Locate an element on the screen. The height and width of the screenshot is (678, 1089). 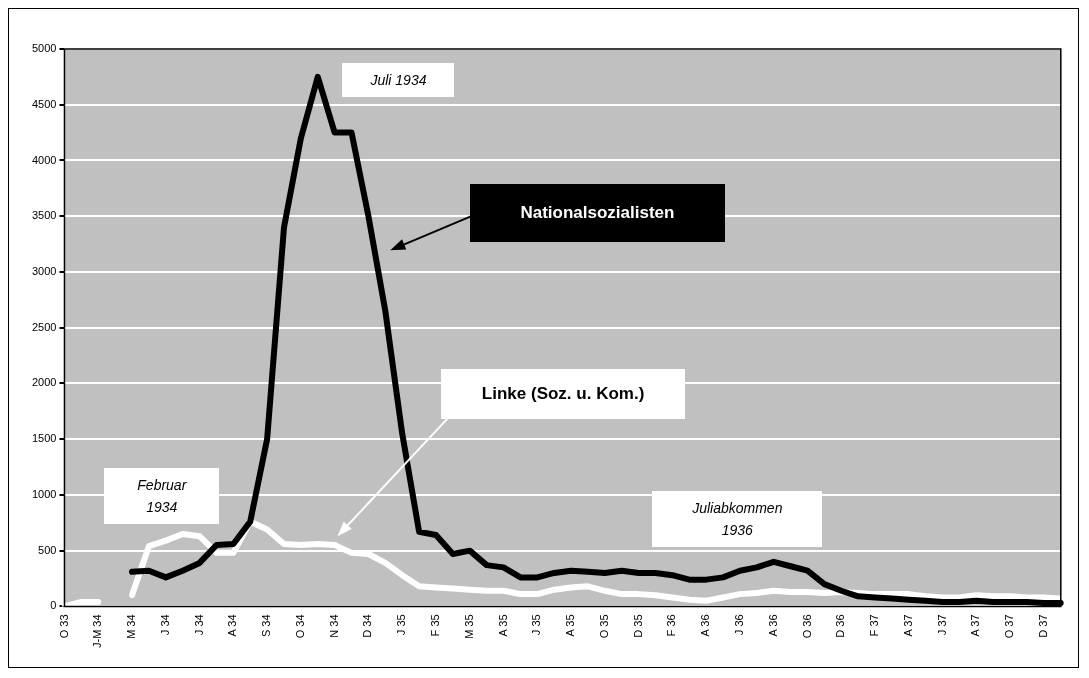
label-box: Nationalsozialisten is located at coordinates (597, 213).